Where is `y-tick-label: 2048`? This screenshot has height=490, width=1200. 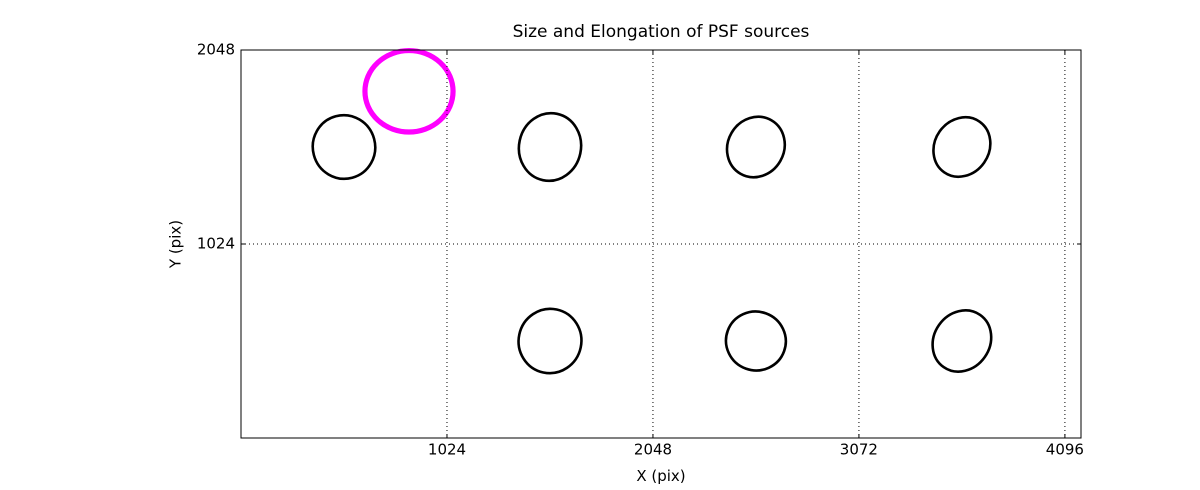
y-tick-label: 2048 is located at coordinates (216, 50).